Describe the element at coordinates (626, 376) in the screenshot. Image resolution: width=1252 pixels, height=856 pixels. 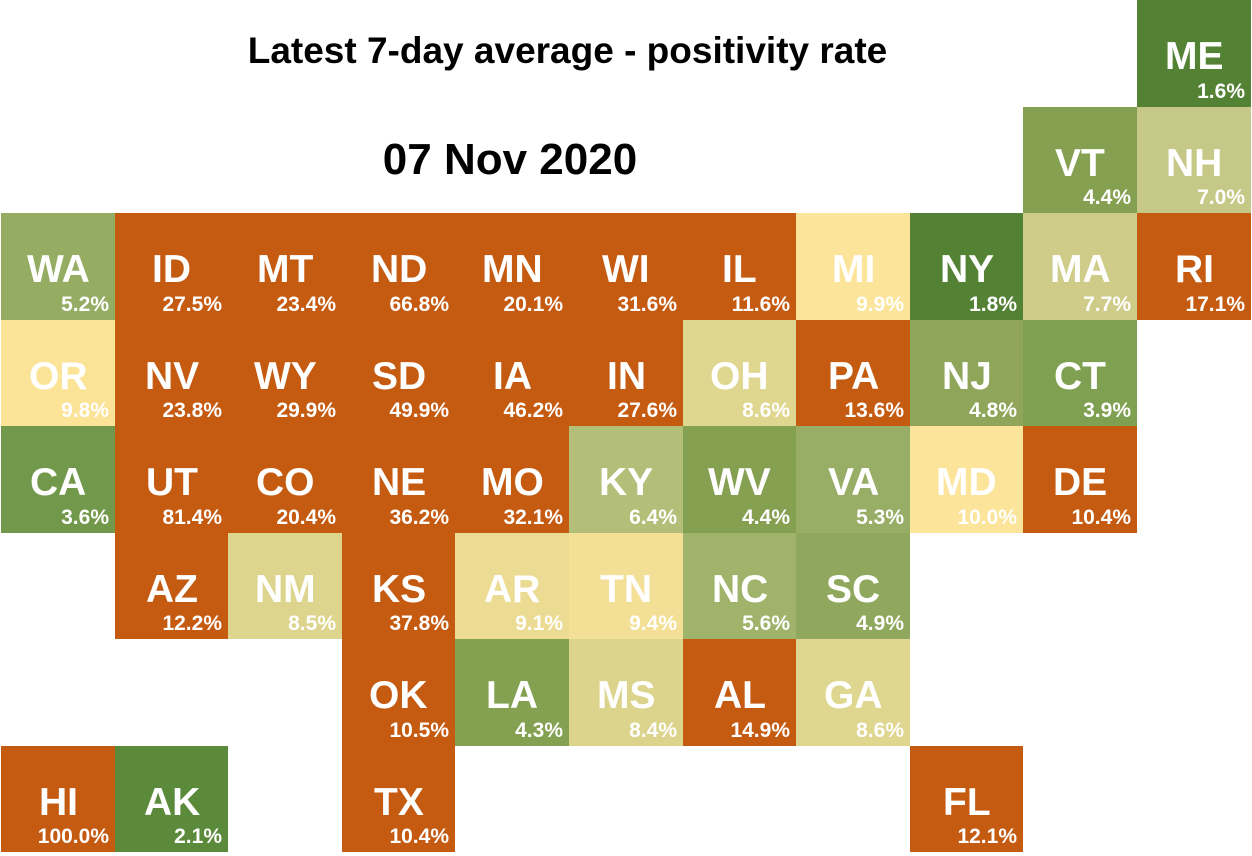
I see `state-abbr: IN` at that location.